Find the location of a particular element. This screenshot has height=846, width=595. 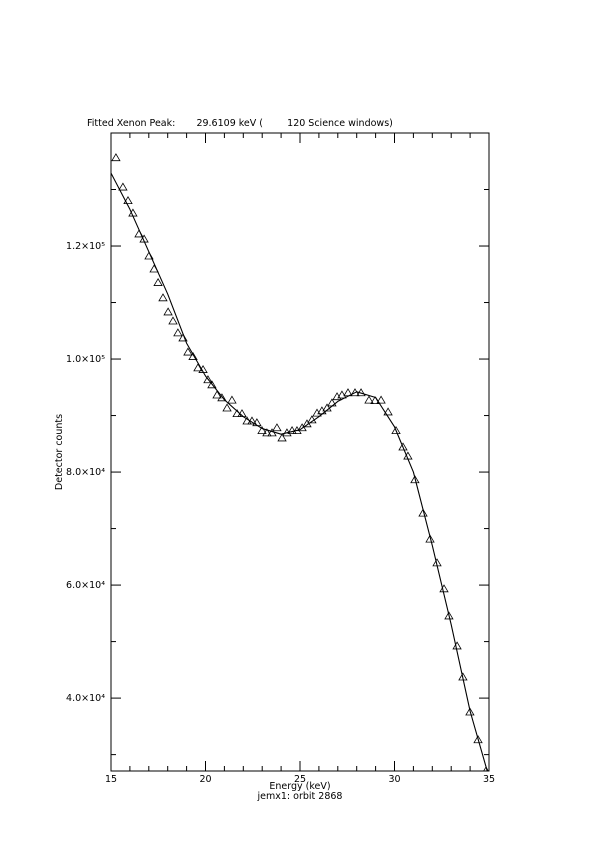

subtitle: jemx1: orbit 2868 is located at coordinates (300, 796).